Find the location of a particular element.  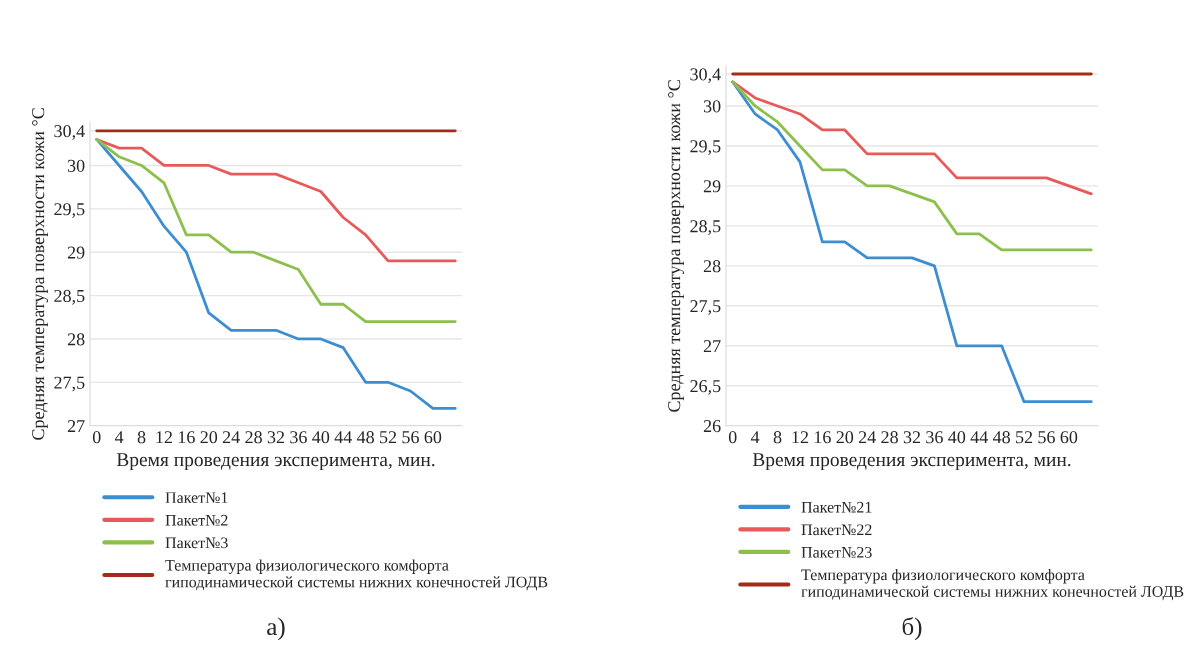

legend-label: Пакет№1 is located at coordinates (196, 498).